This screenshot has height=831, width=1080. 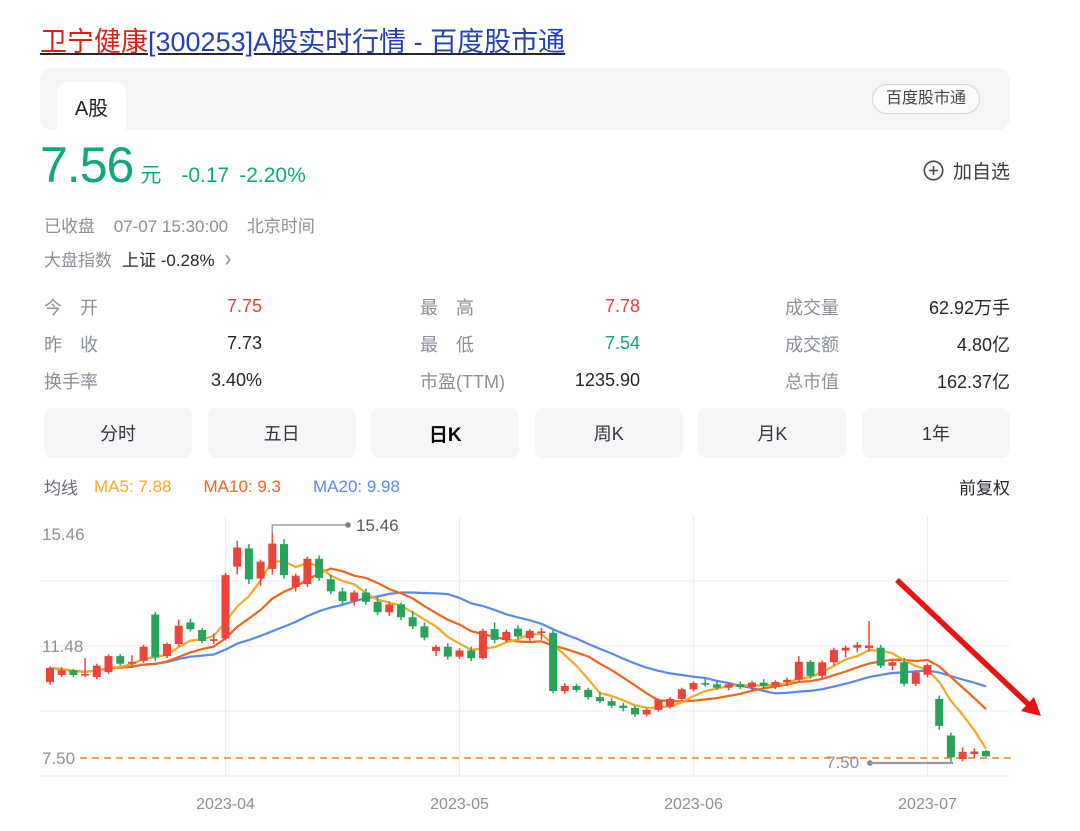 I want to click on period-tab-2: 五日, so click(x=281, y=433).